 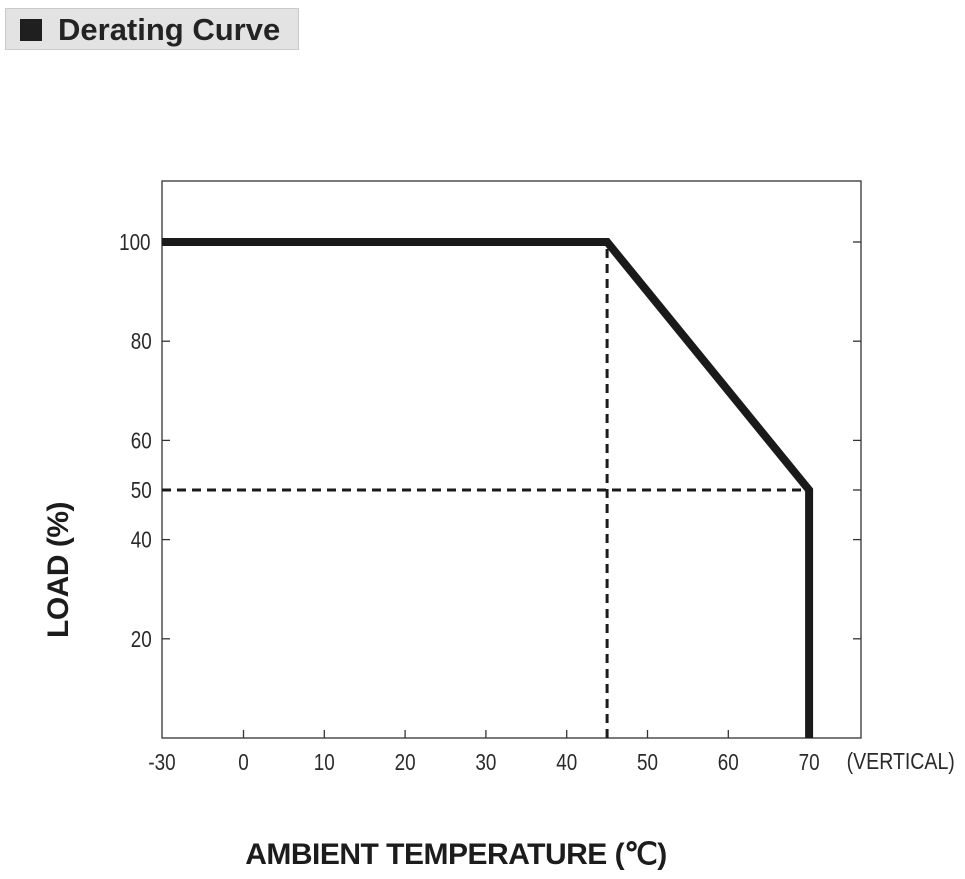 What do you see at coordinates (456, 854) in the screenshot?
I see `x-axis-title: AMBIENT TEMPERATURE (℃)` at bounding box center [456, 854].